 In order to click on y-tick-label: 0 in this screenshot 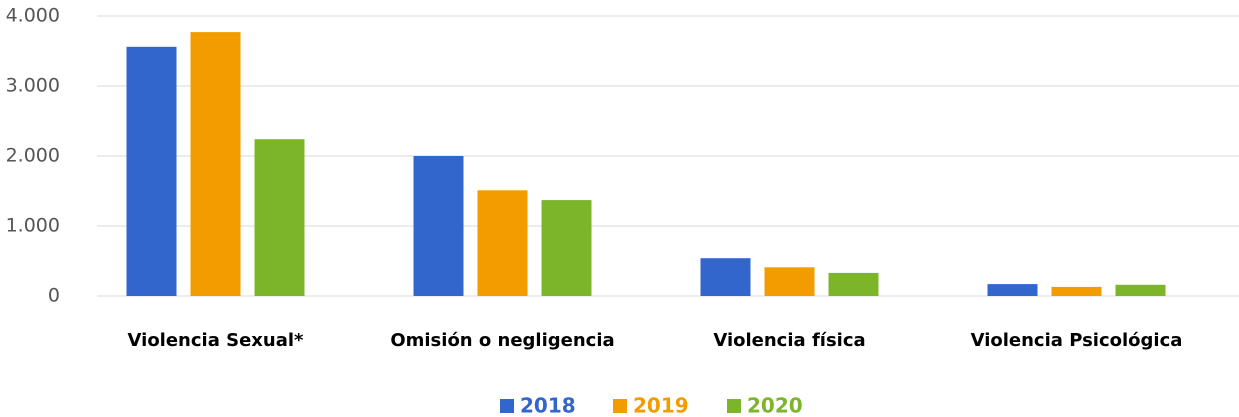, I will do `click(54, 296)`.